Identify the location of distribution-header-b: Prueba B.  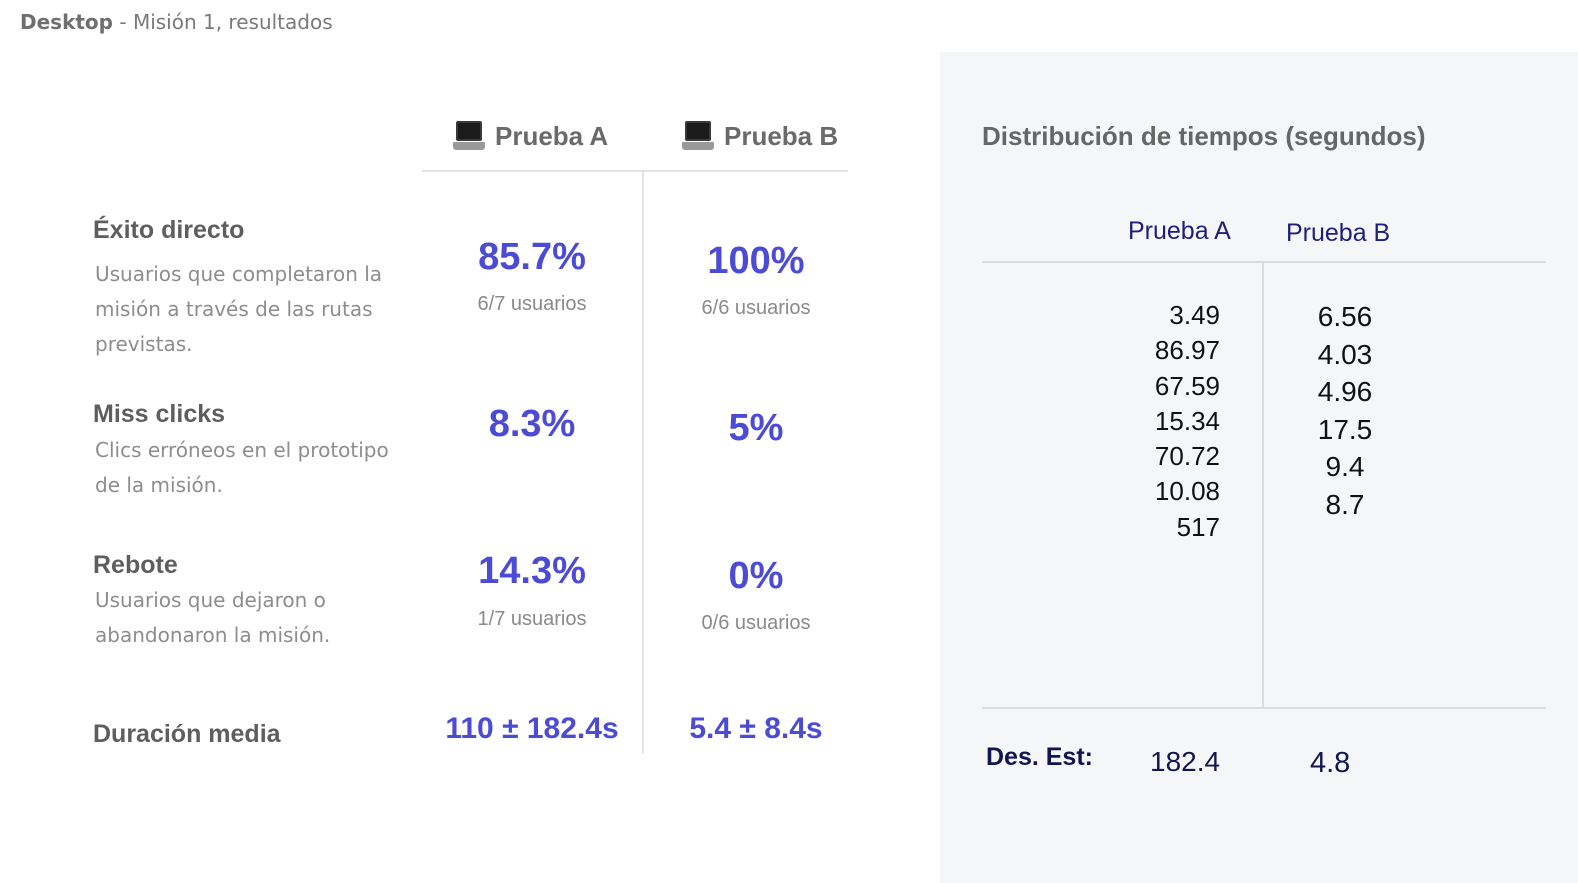
(1338, 233).